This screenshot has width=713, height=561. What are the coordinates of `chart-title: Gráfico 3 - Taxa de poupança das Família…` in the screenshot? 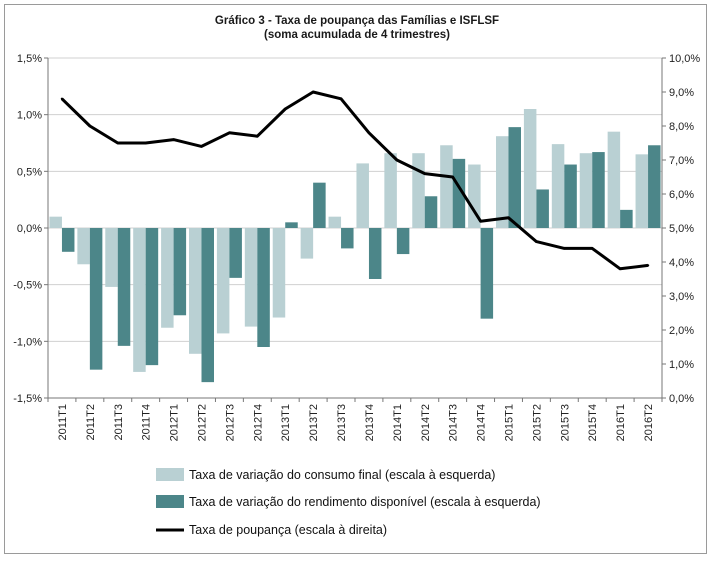 It's located at (357, 21).